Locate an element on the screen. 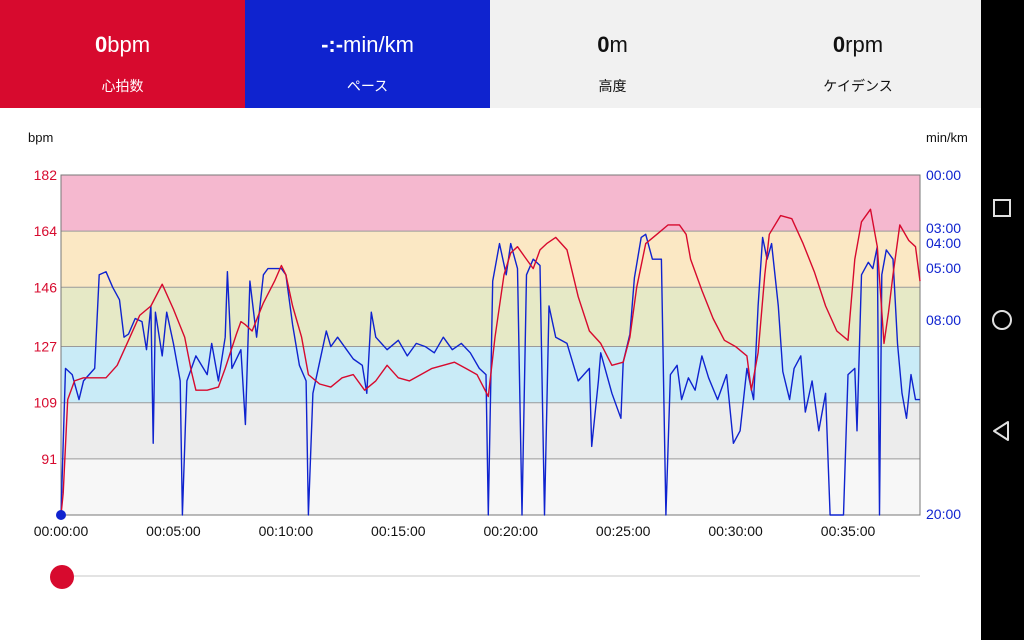 Image resolution: width=1024 pixels, height=640 pixels. y-left-tick-label: 182 is located at coordinates (46, 175).